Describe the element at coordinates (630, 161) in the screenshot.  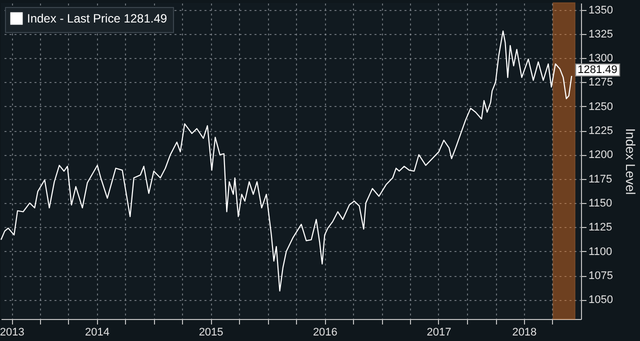
I see `y-axis-title: Index Level` at that location.